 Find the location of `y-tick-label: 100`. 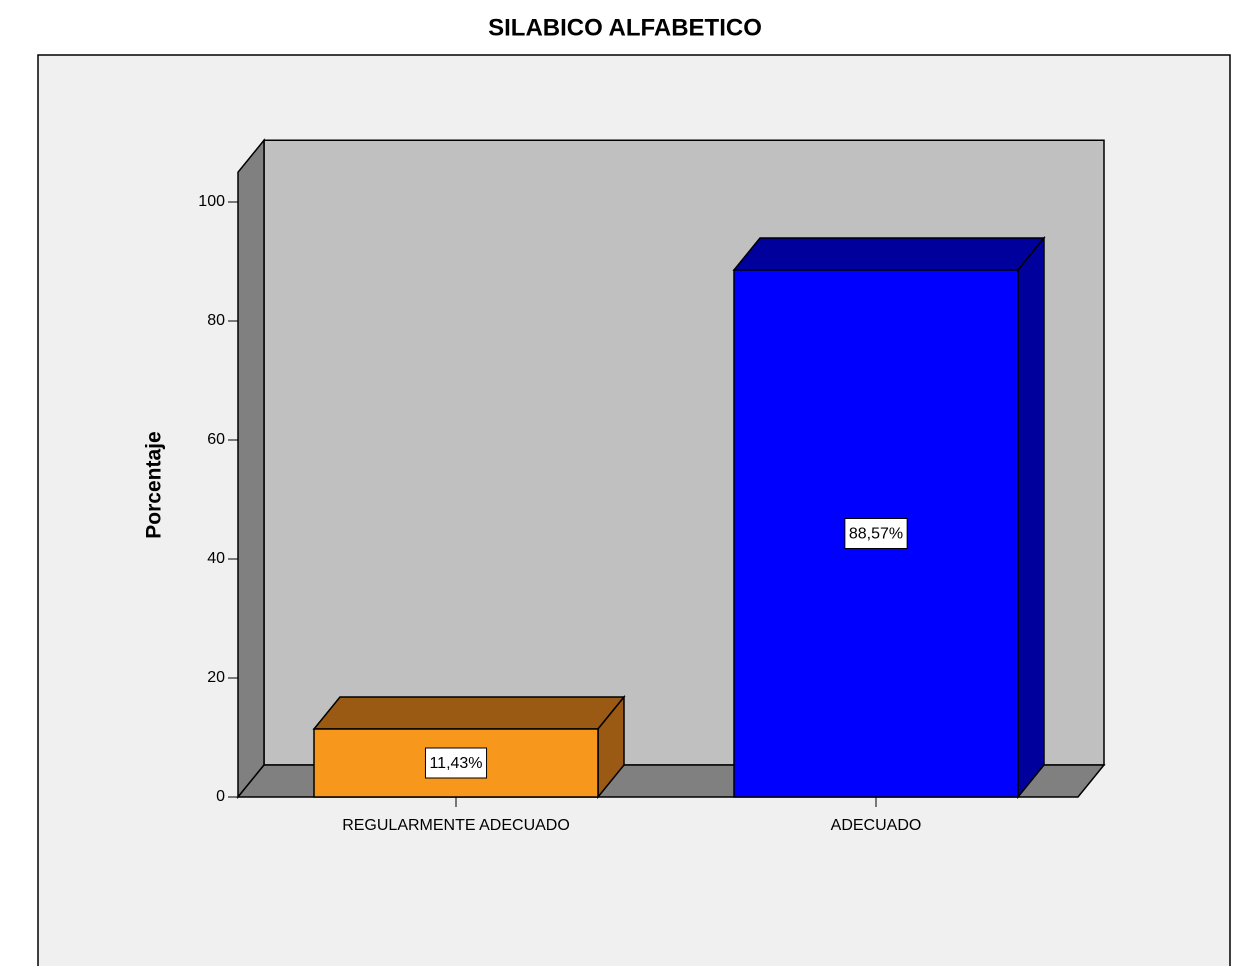

y-tick-label: 100 is located at coordinates (211, 201).